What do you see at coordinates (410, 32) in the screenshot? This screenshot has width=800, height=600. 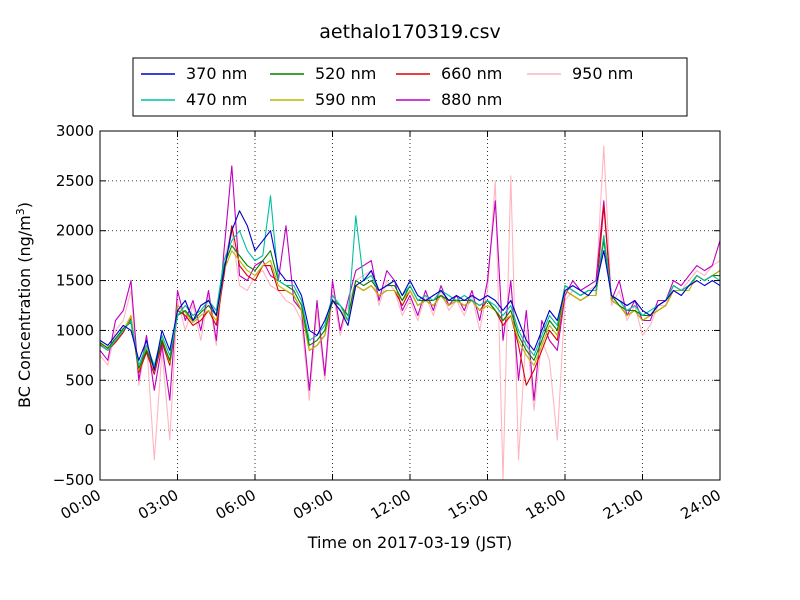 I see `chart-title: aethalo170319.csv` at bounding box center [410, 32].